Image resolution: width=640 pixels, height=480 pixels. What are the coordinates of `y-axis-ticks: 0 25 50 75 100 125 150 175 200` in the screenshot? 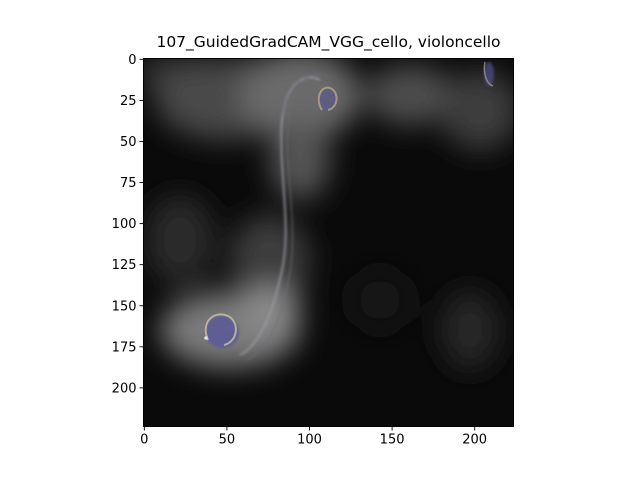 It's located at (128, 224).